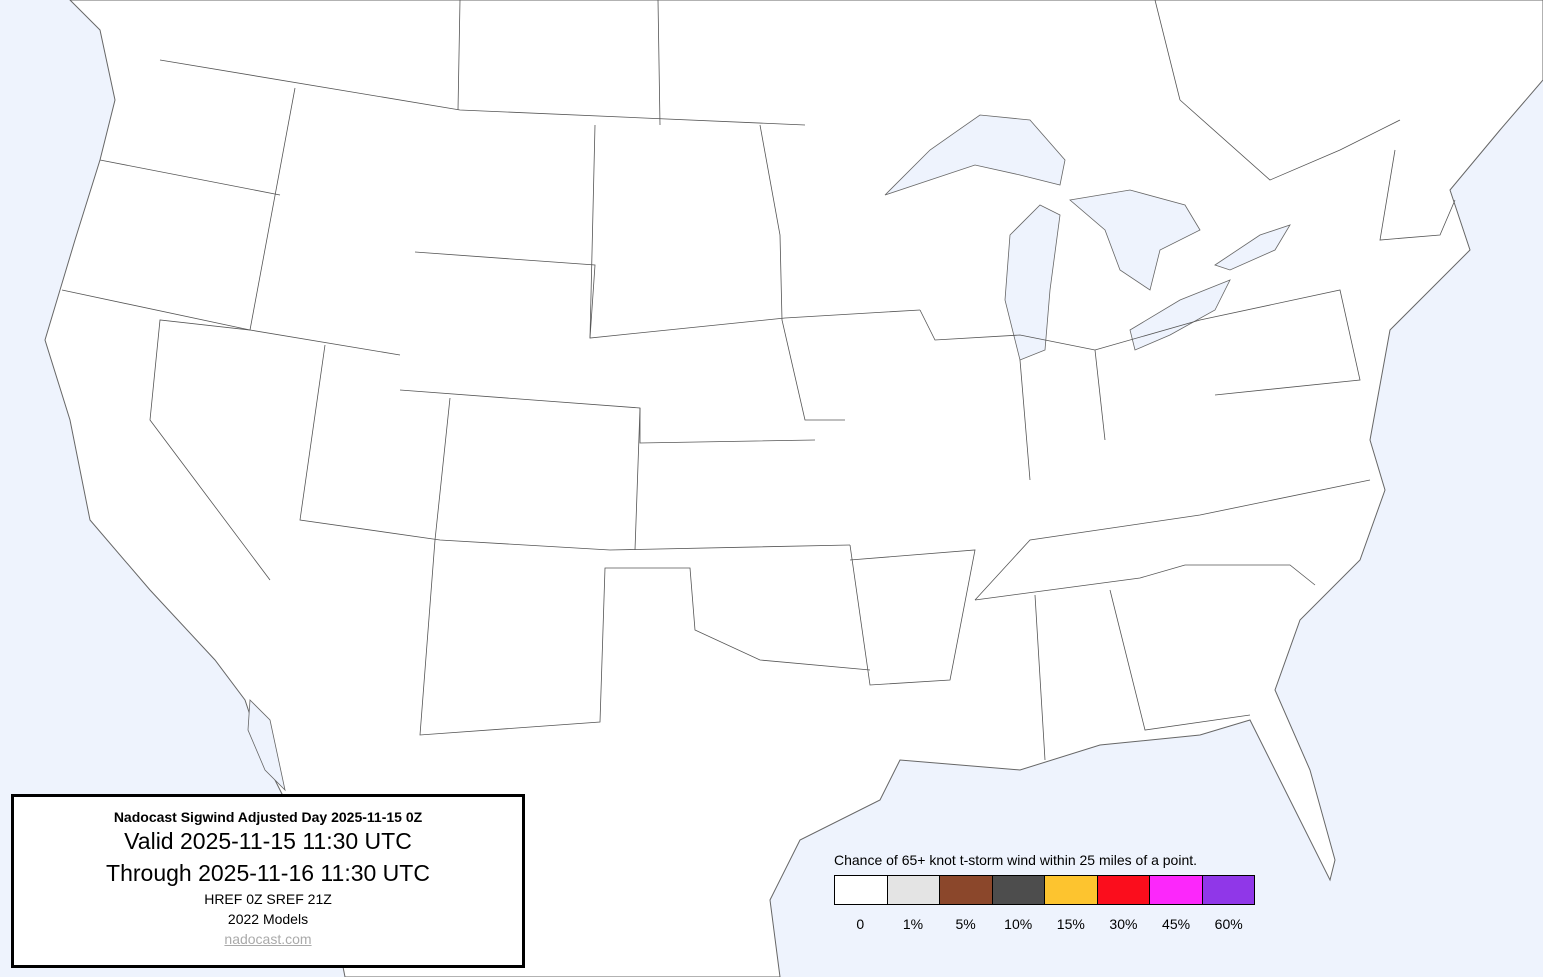  I want to click on nadocast-link: nadocast.com, so click(268, 939).